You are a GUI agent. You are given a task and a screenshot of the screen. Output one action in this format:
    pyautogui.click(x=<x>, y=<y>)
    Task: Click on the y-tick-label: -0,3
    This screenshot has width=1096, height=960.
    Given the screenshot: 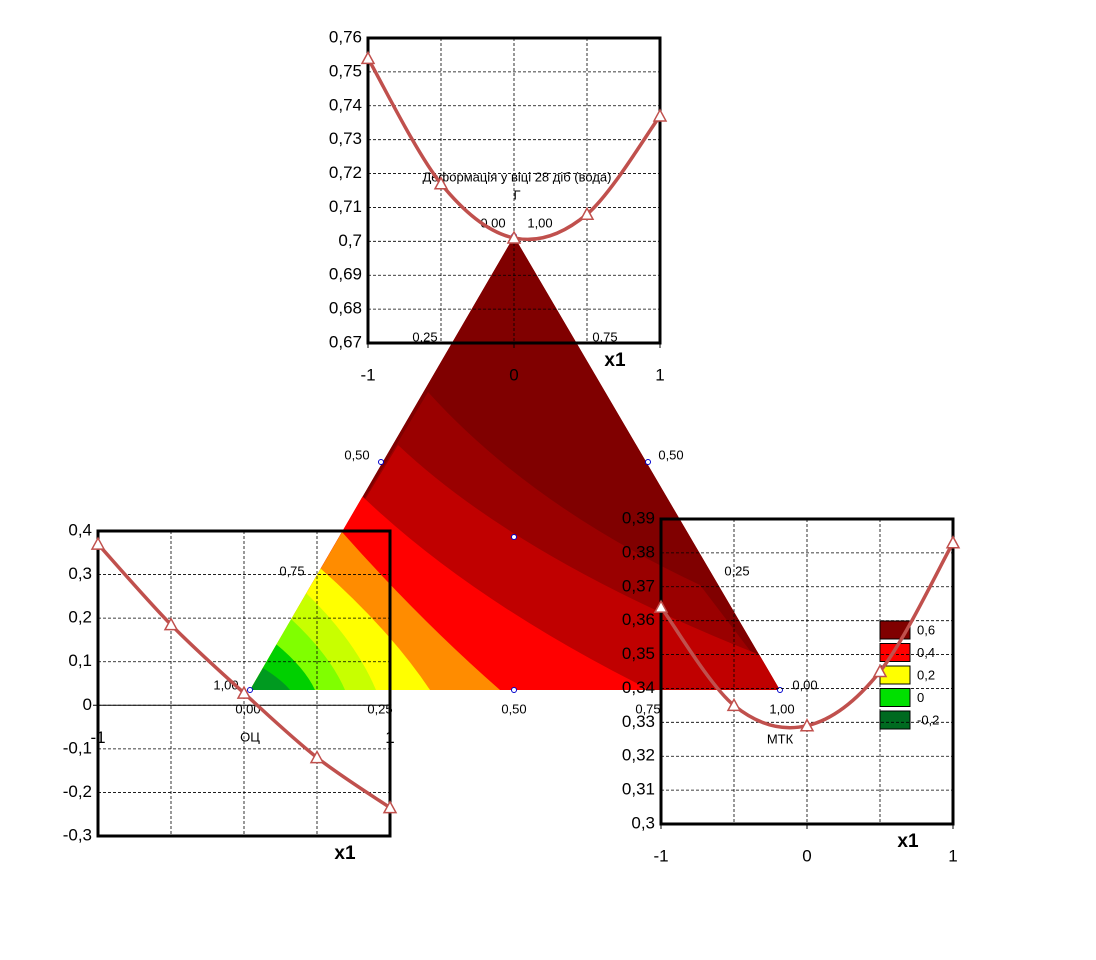 What is the action you would take?
    pyautogui.click(x=77, y=834)
    